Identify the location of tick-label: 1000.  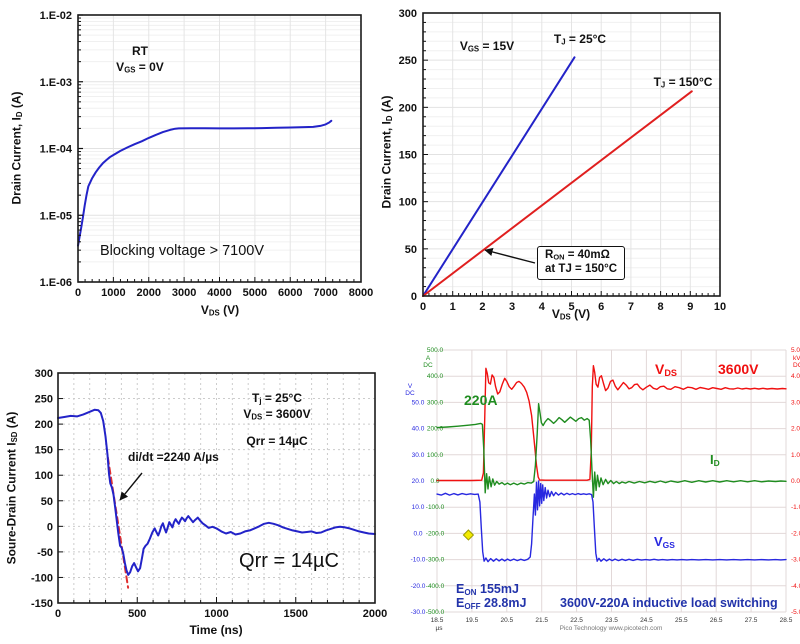
(216, 614).